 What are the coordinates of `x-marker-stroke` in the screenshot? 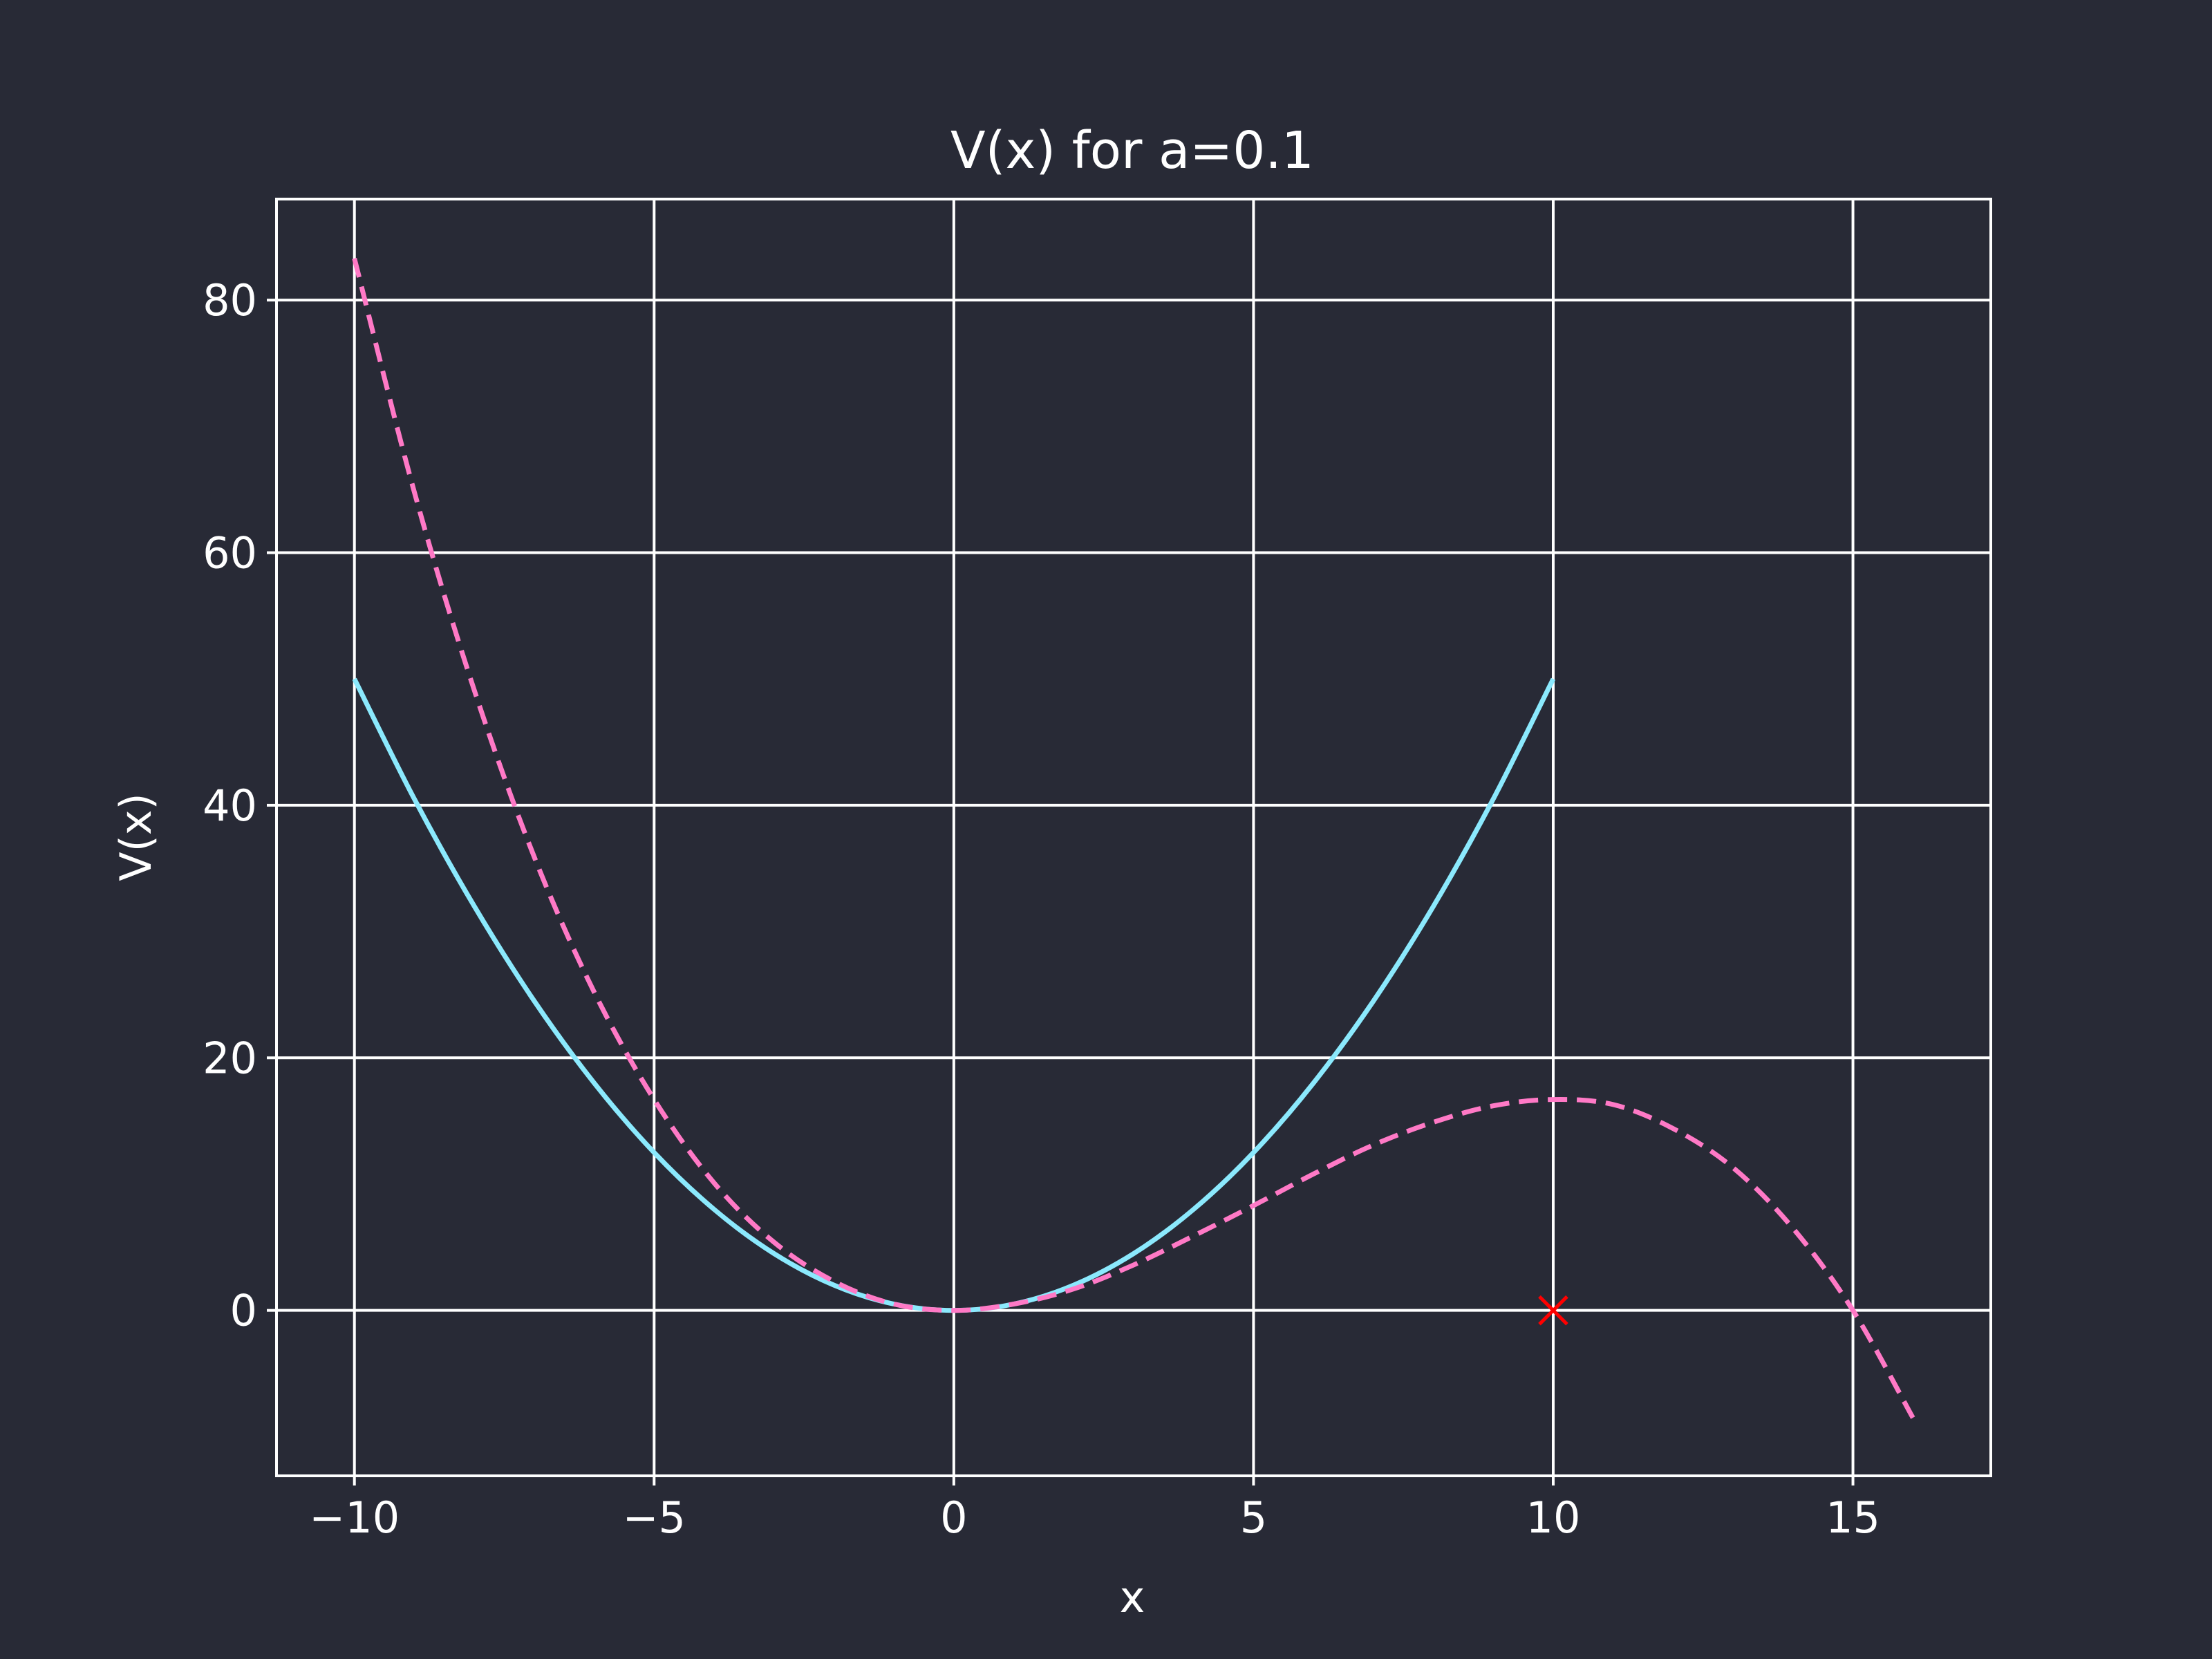 It's located at (1553, 1310).